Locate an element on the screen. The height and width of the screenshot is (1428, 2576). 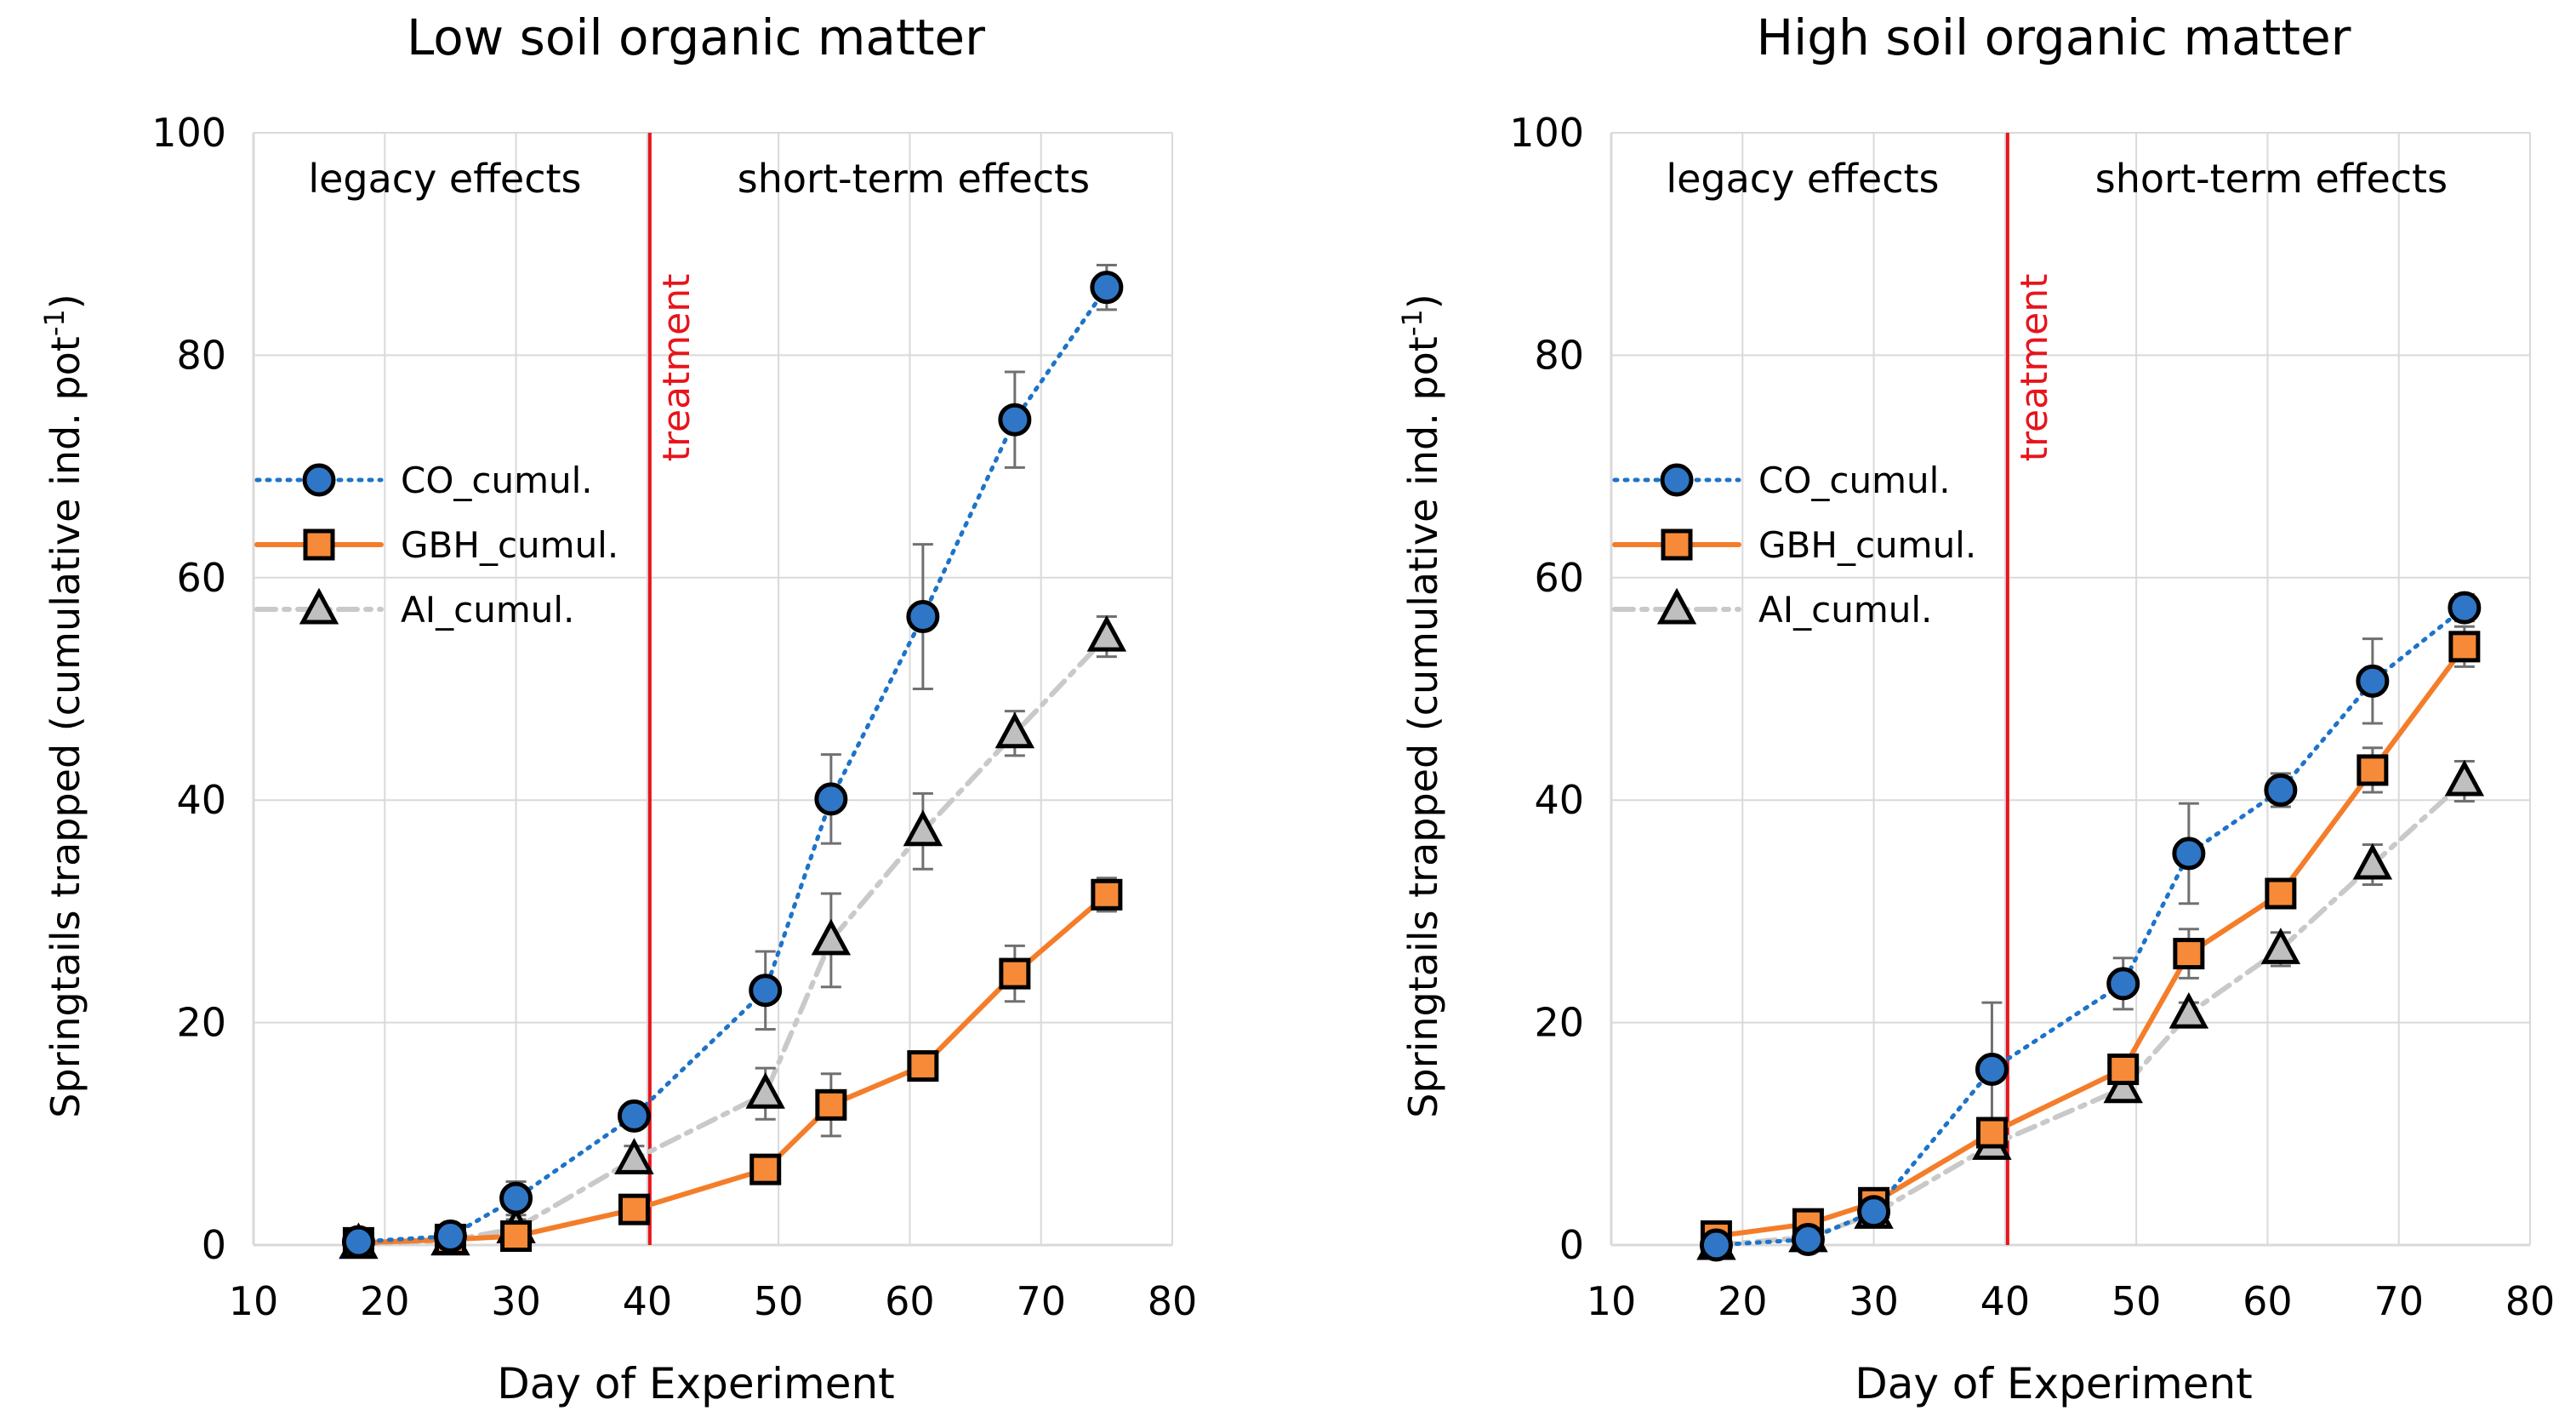
chart-title: High soil organic matter is located at coordinates (2053, 37).